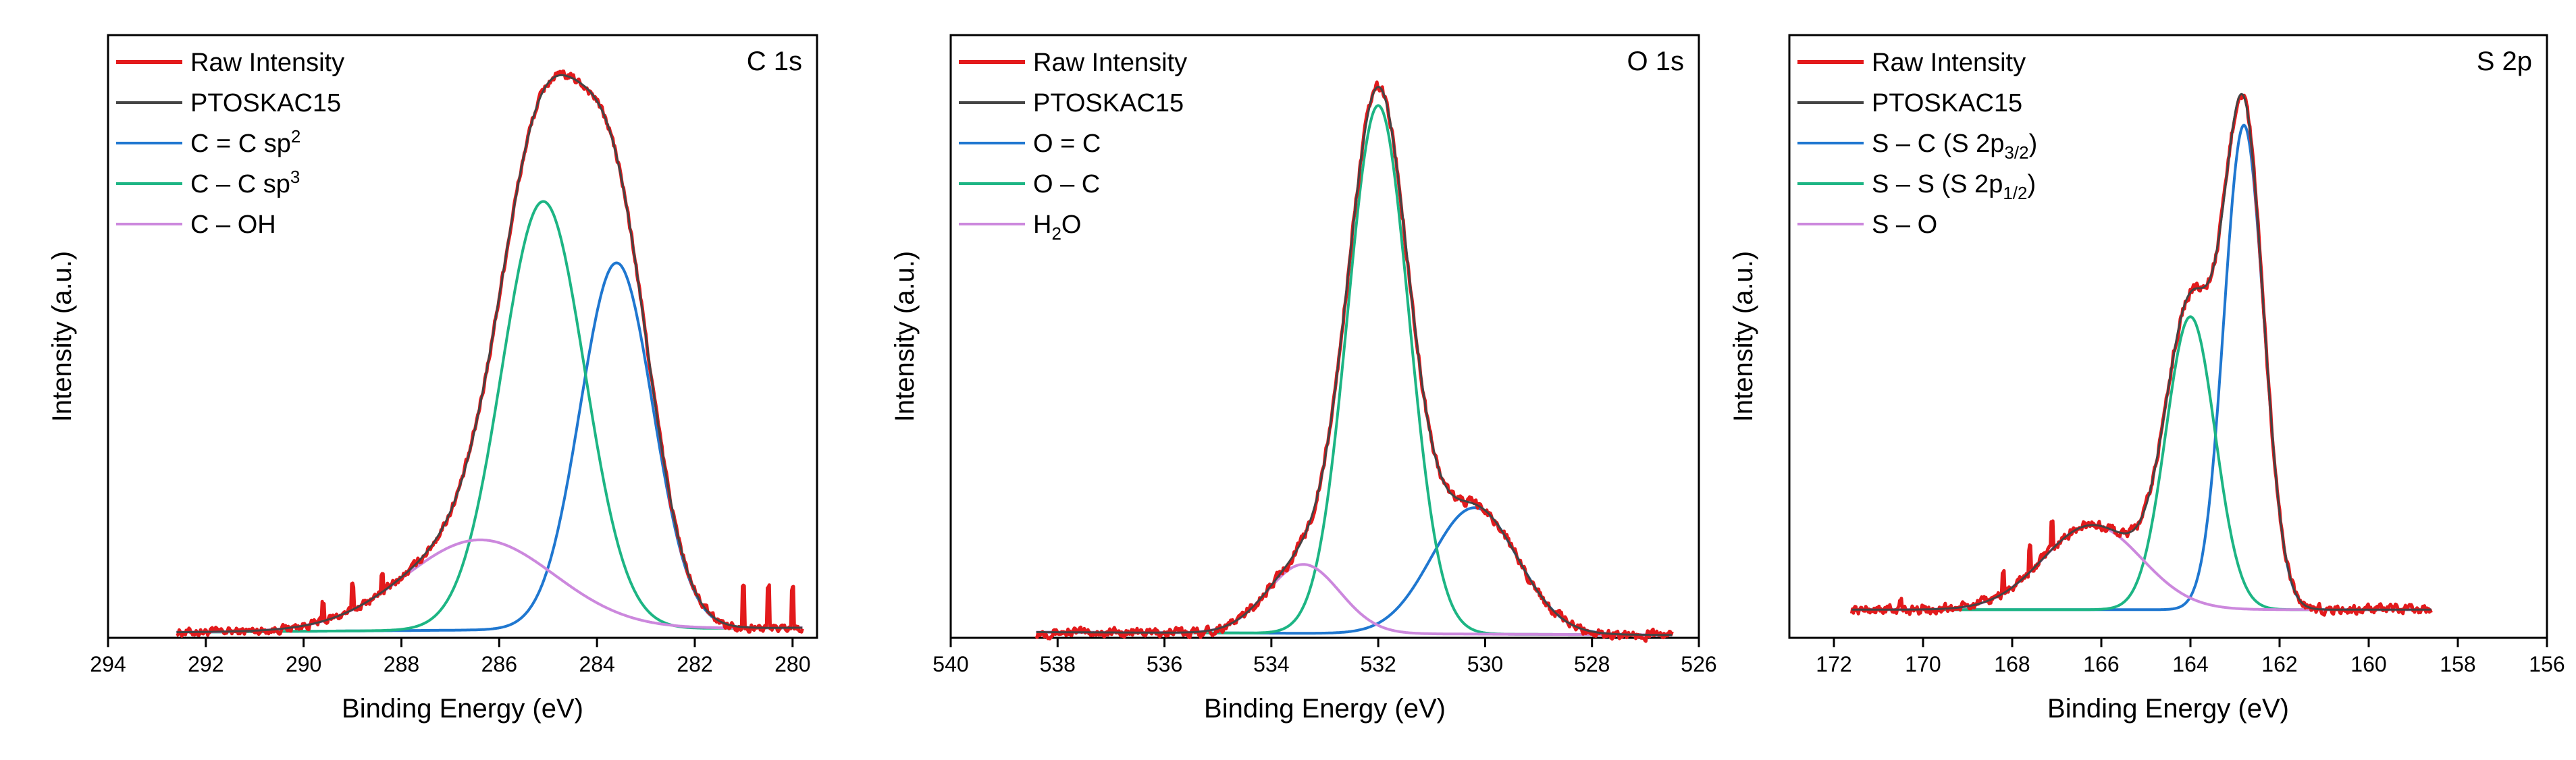 The height and width of the screenshot is (760, 2576). What do you see at coordinates (2012, 664) in the screenshot?
I see `x-tick-label: 168` at bounding box center [2012, 664].